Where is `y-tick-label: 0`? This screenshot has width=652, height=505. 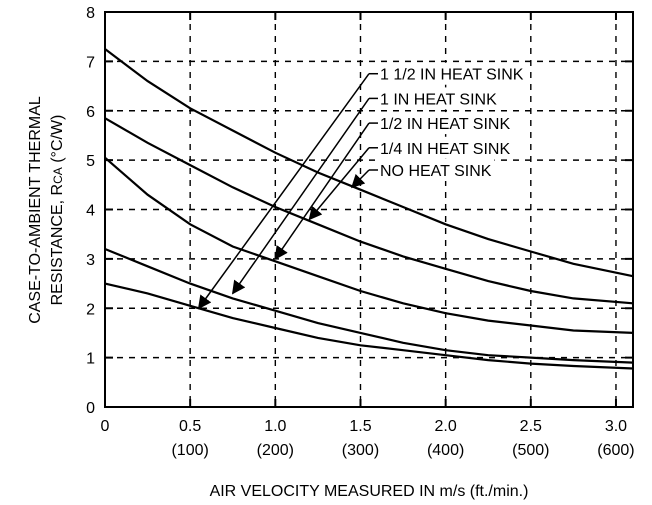
y-tick-label: 0 is located at coordinates (90, 408).